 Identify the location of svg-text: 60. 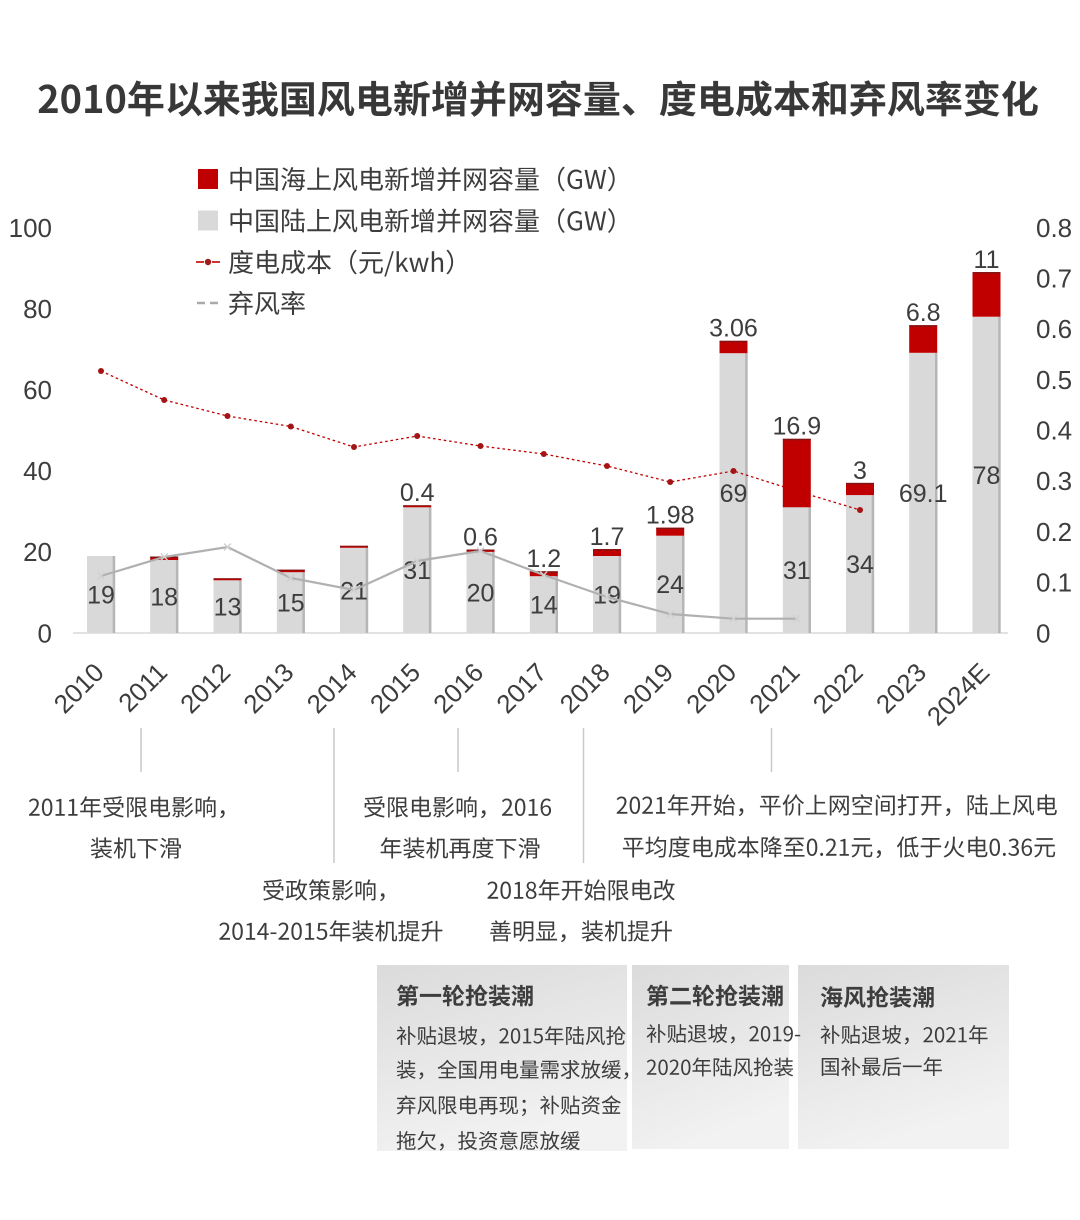
(37, 390).